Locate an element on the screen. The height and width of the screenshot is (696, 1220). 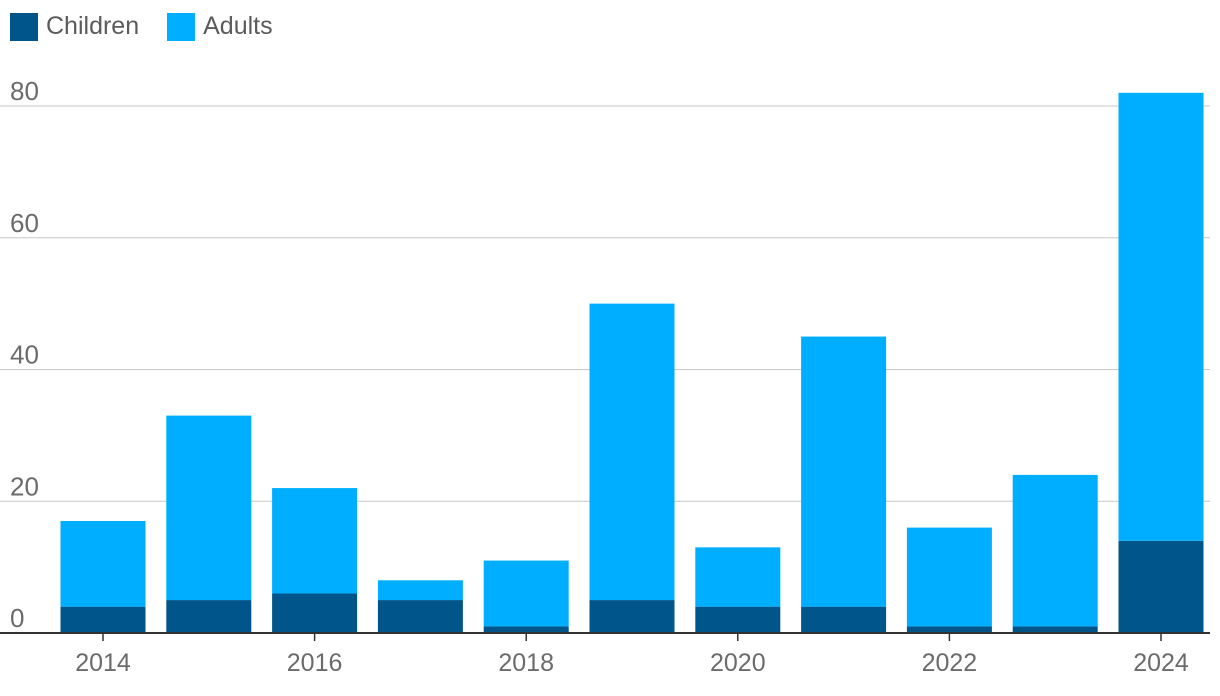
legend-label-children: Children is located at coordinates (93, 26).